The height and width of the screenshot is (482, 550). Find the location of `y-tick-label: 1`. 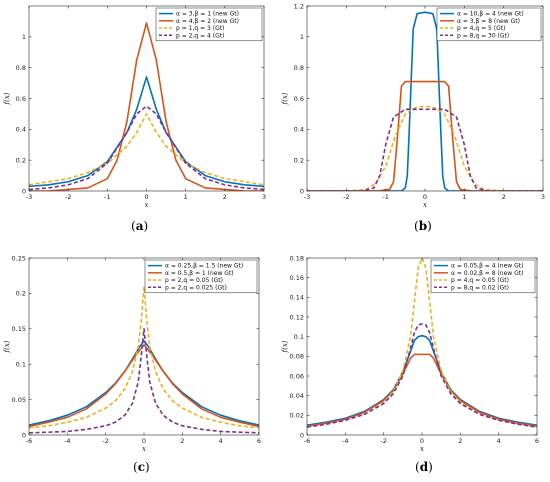

y-tick-label: 1 is located at coordinates (24, 37).